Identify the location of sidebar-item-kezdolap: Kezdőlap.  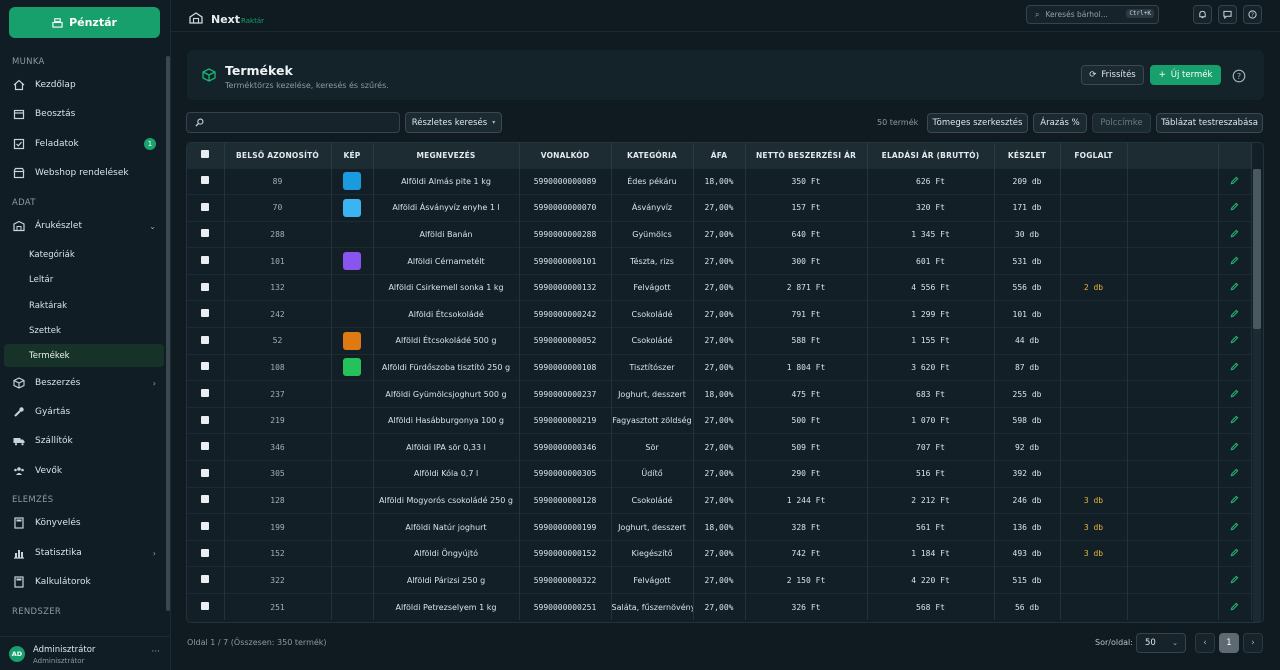
(84, 85).